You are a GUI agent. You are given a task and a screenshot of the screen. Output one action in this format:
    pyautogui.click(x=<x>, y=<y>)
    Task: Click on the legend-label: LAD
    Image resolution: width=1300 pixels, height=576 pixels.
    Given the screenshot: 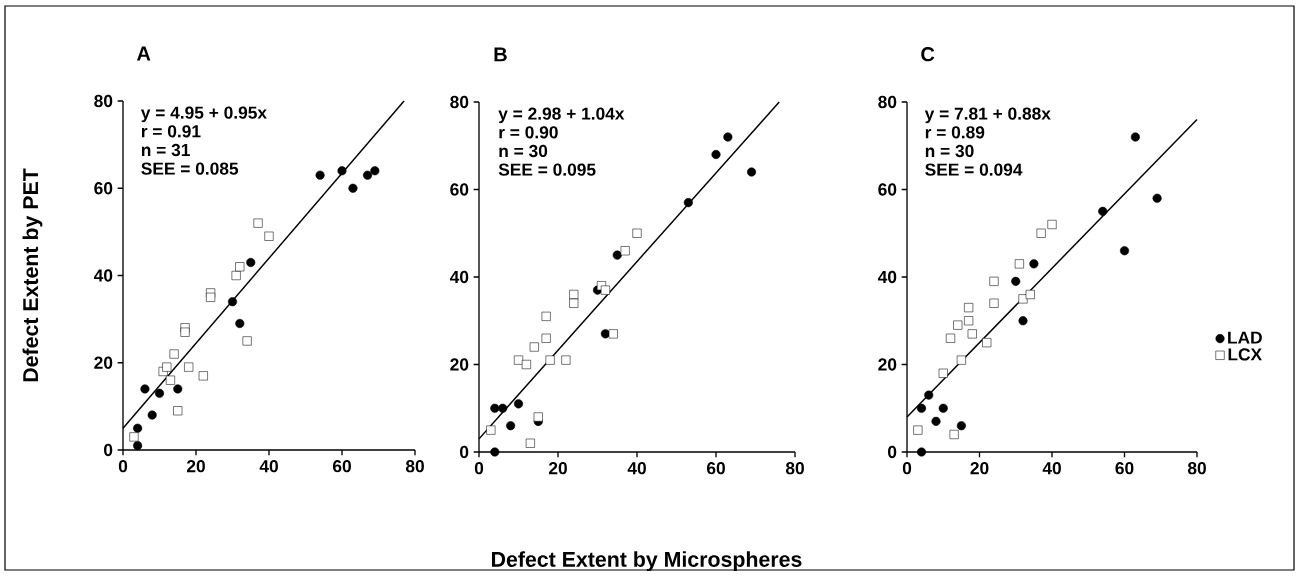 What is the action you would take?
    pyautogui.click(x=1245, y=337)
    